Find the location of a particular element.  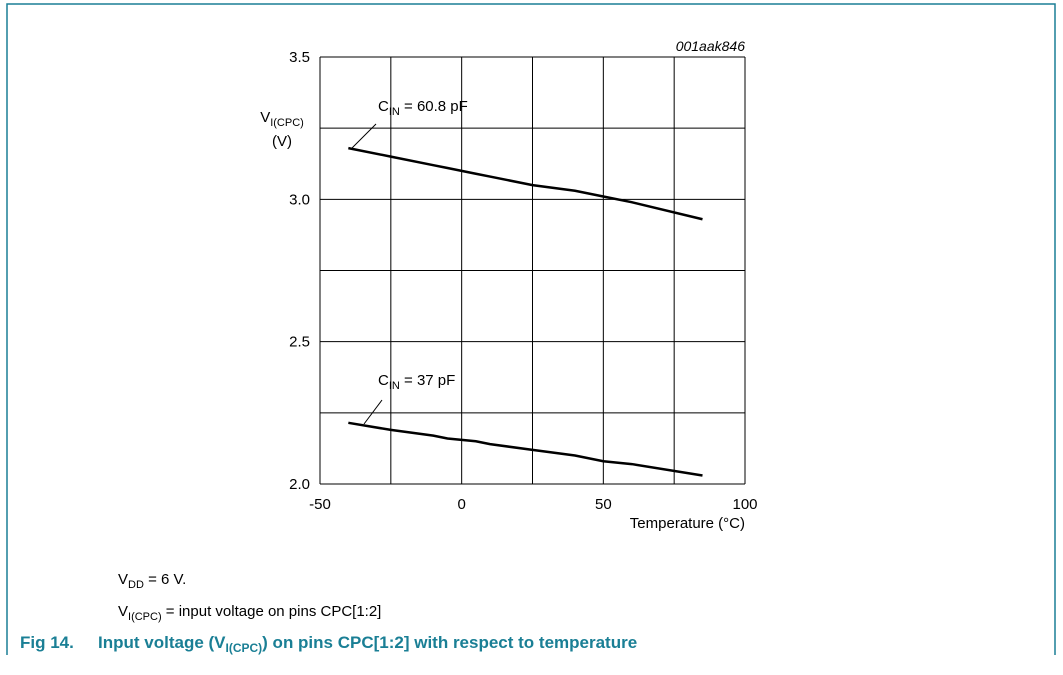

y-tick-label: 3.5 is located at coordinates (299, 57).